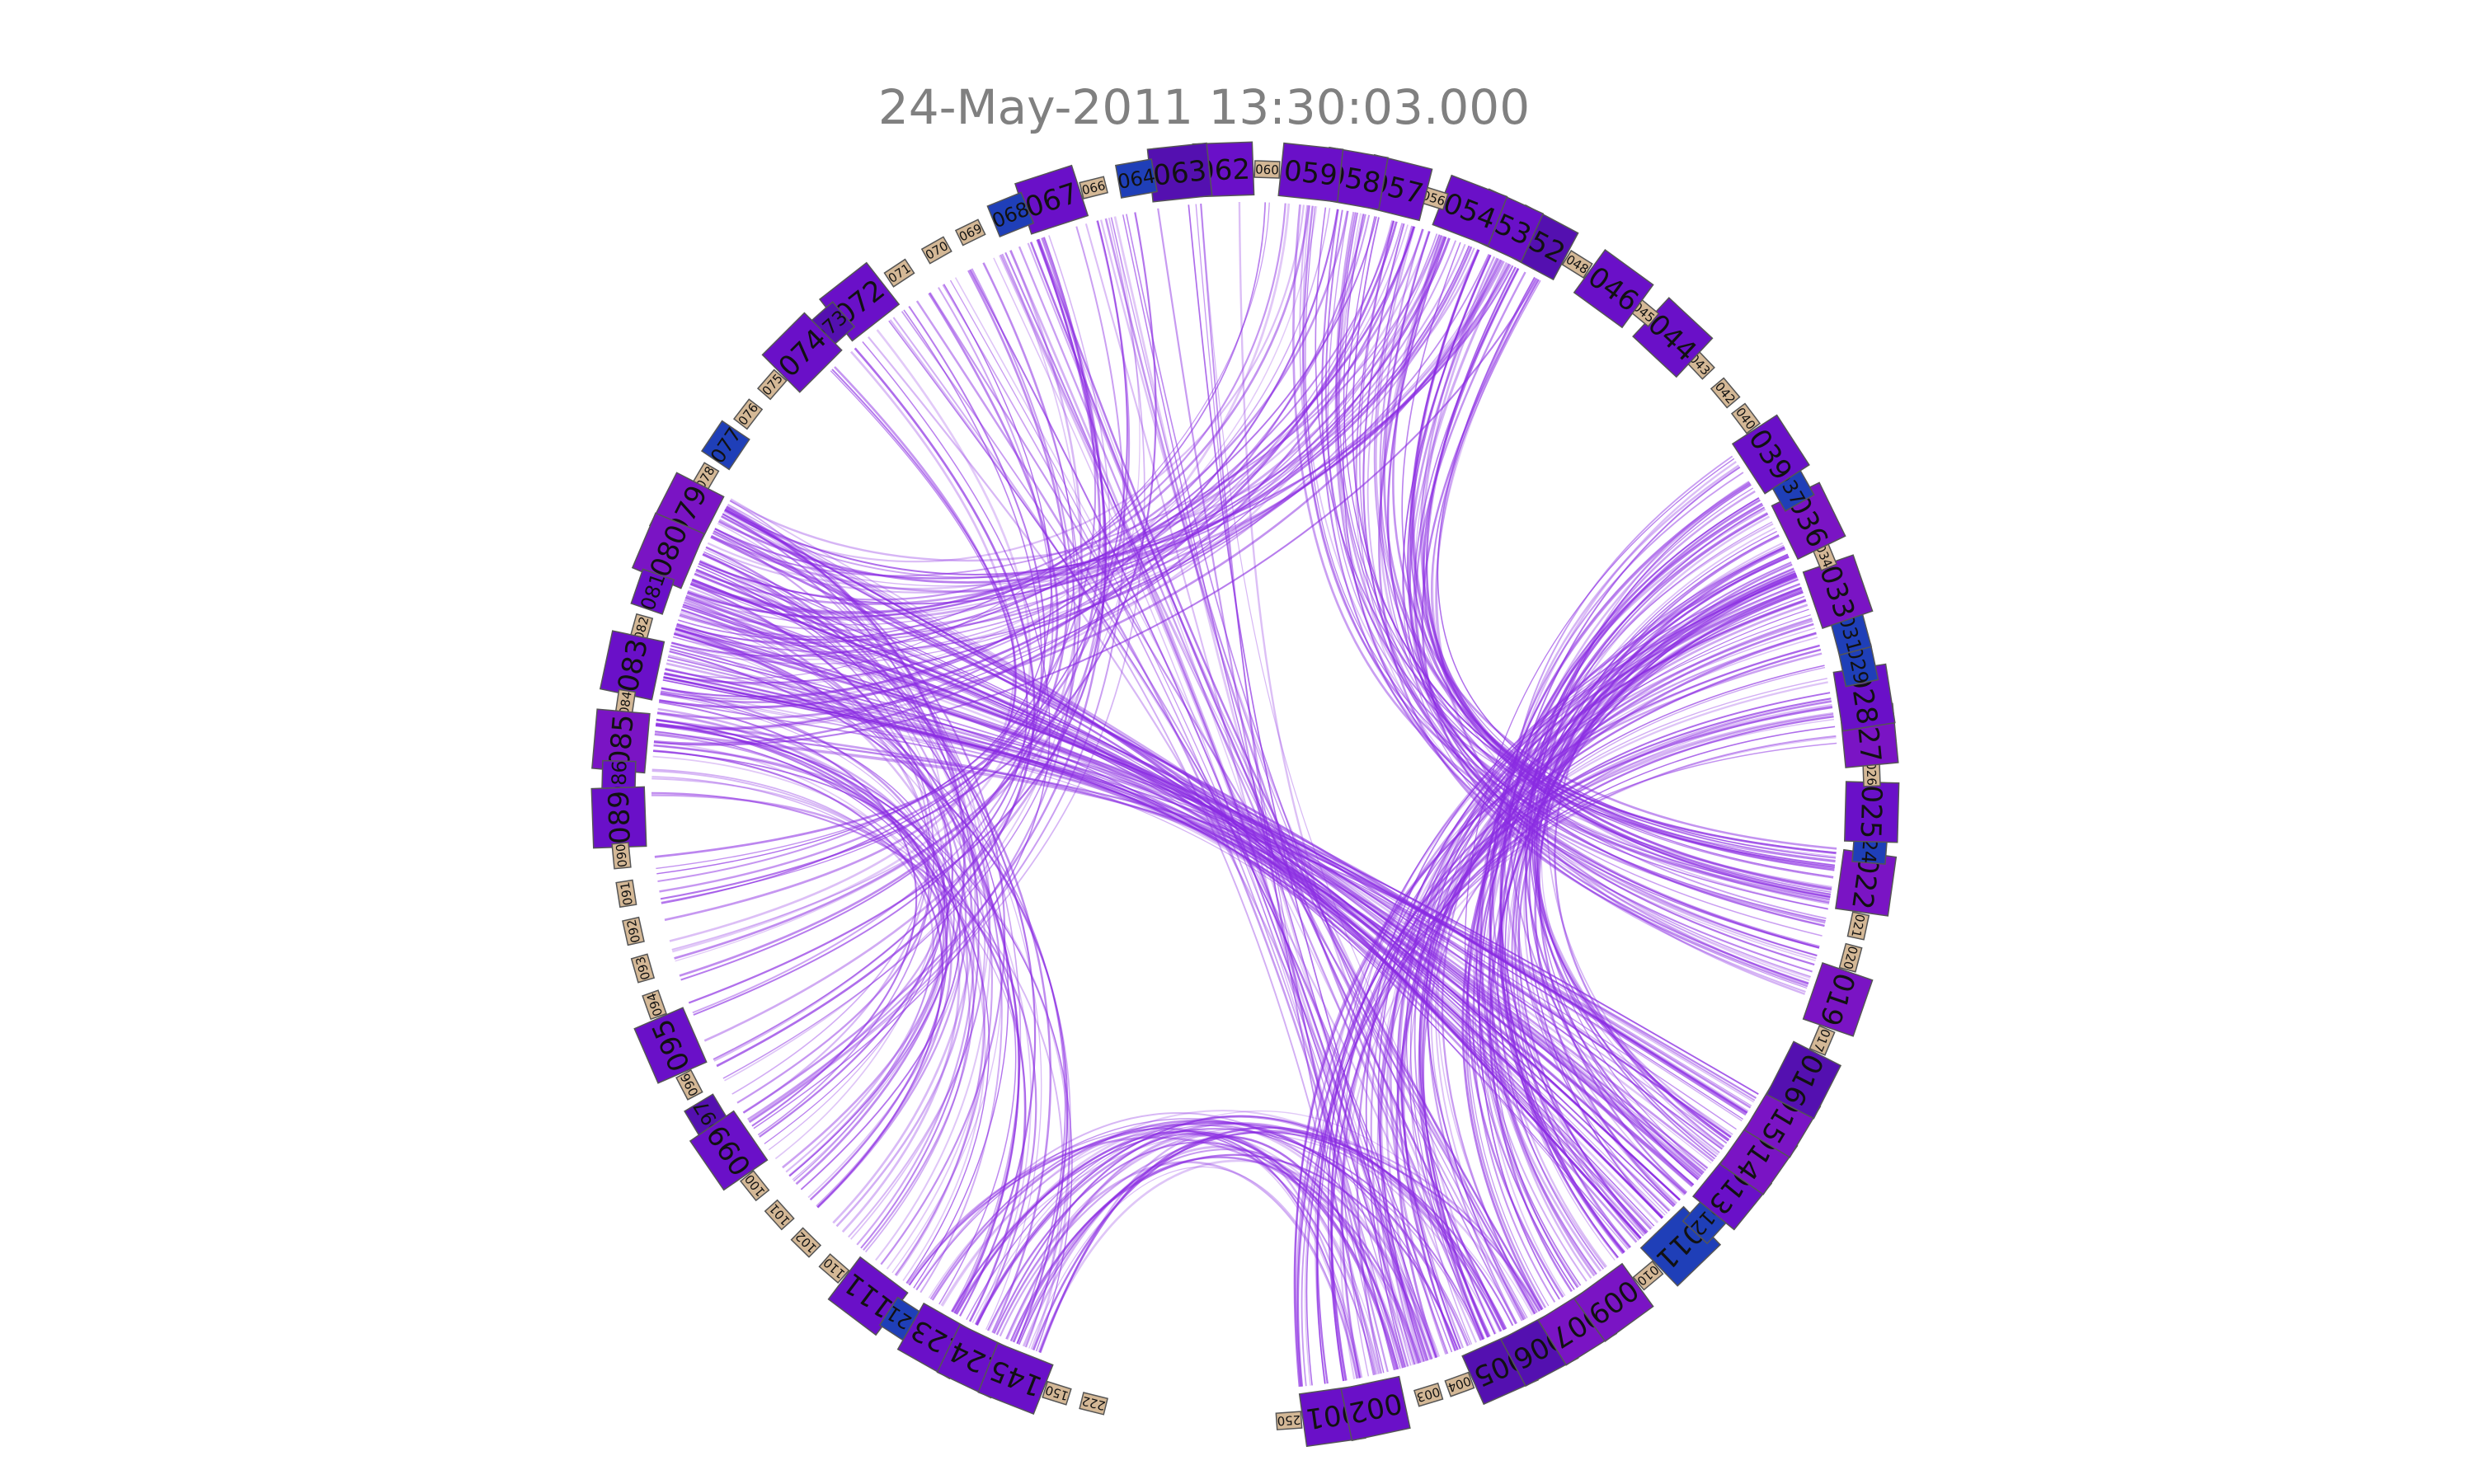 This screenshot has width=2474, height=1484. I want to click on node-091: 091, so click(626, 894).